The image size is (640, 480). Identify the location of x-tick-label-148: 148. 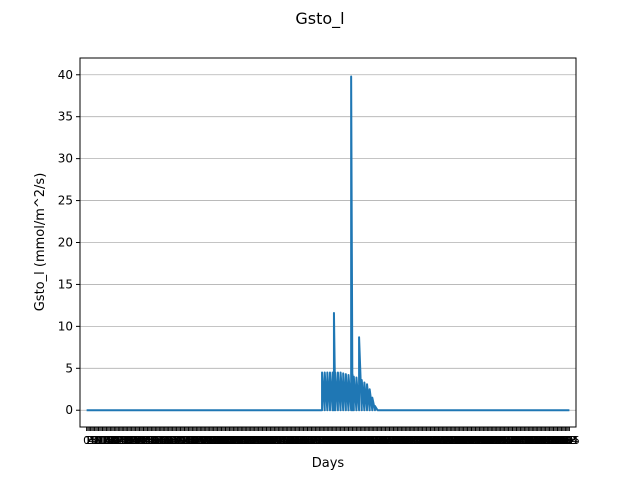
(282, 440).